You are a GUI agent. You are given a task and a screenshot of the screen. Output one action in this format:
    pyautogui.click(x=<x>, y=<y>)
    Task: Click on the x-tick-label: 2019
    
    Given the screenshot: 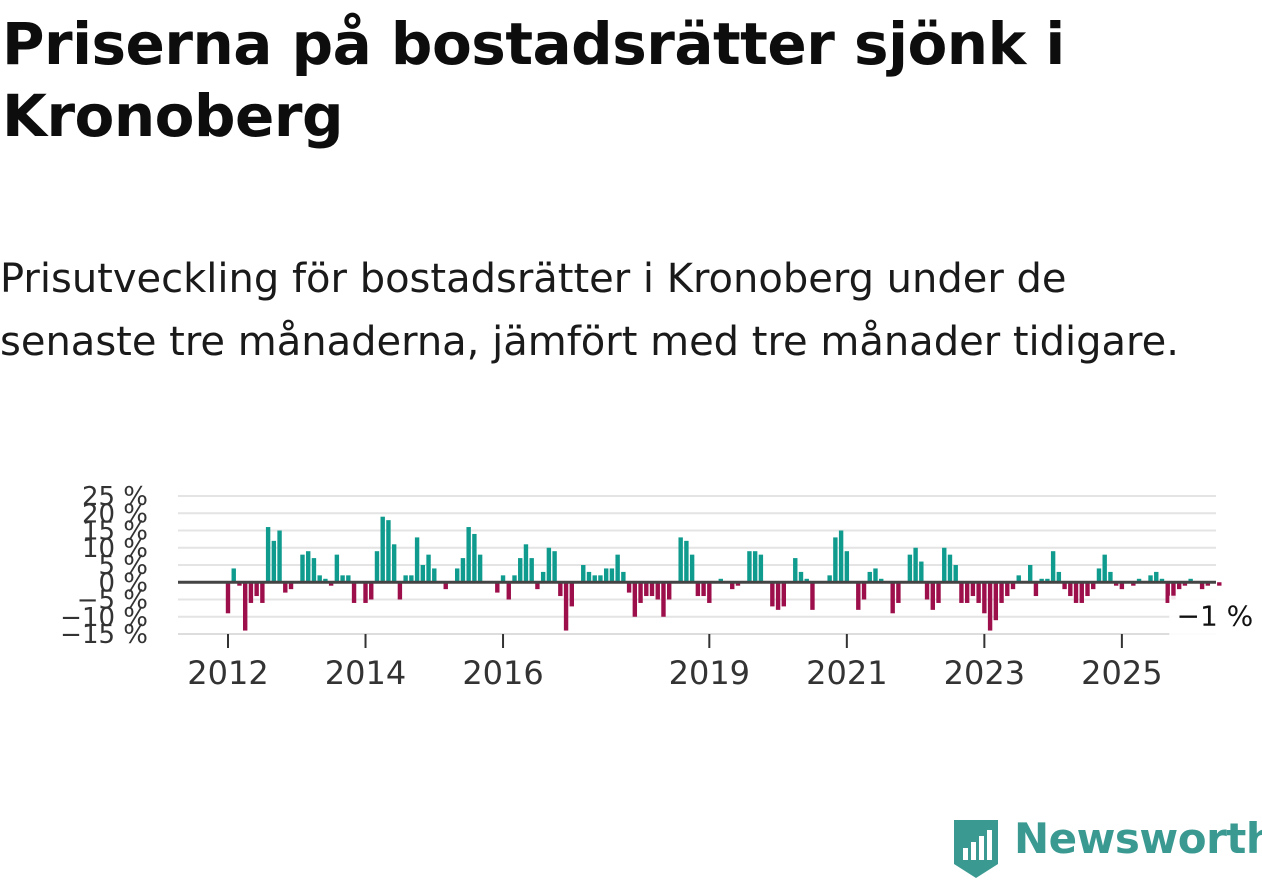 What is the action you would take?
    pyautogui.click(x=709, y=673)
    